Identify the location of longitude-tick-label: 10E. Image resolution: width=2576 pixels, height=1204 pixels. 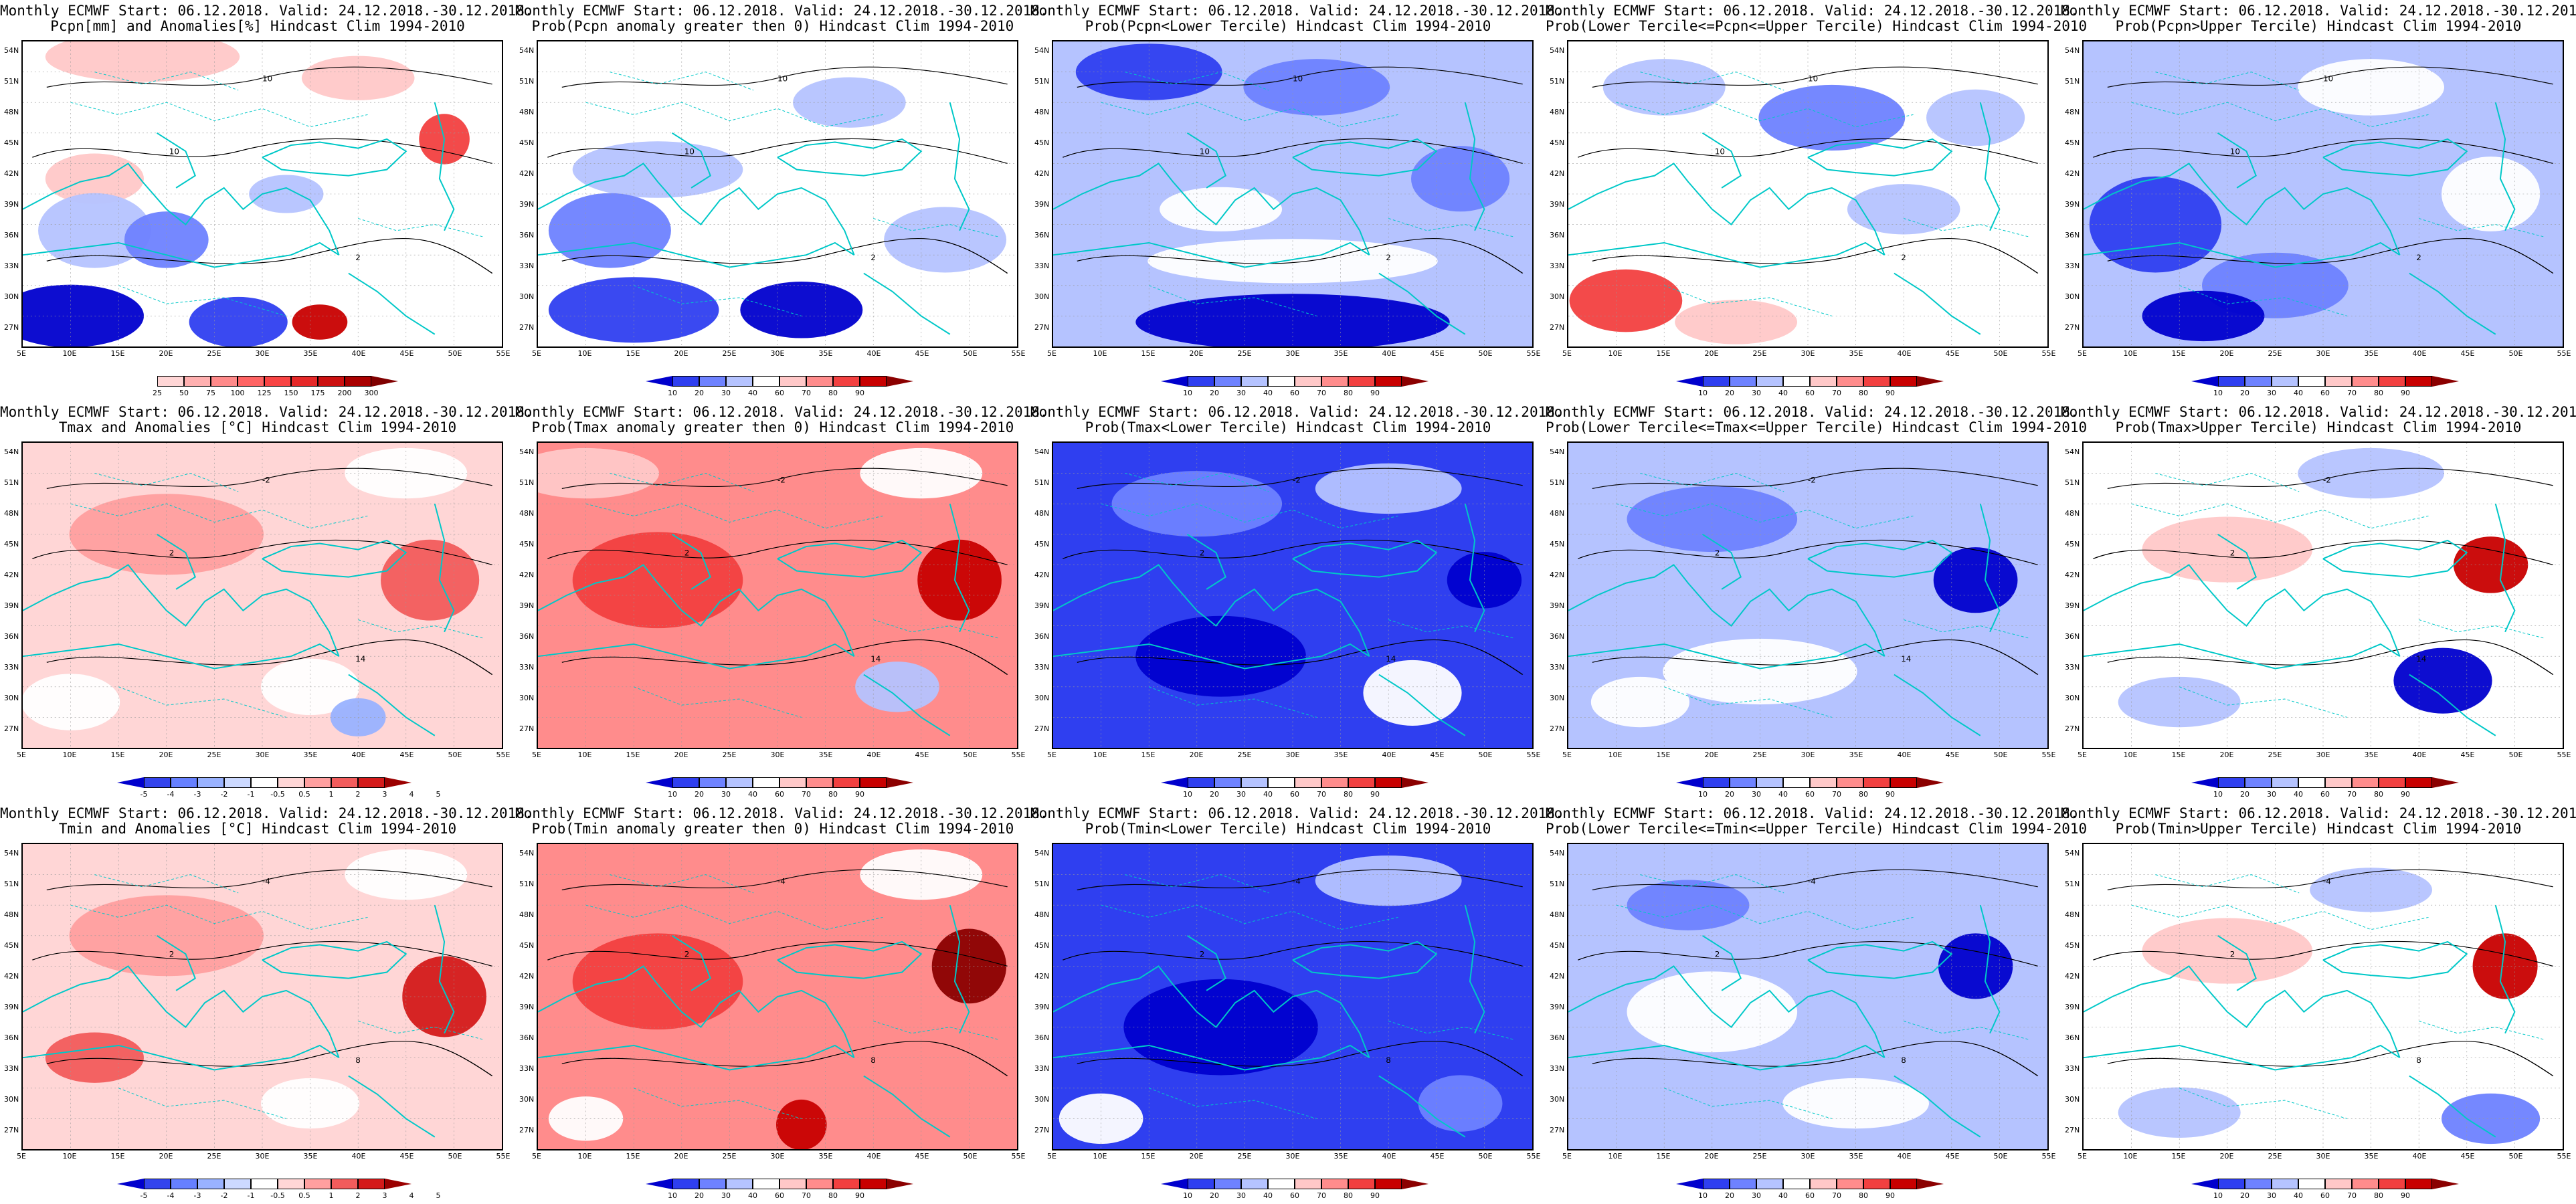
(1616, 353).